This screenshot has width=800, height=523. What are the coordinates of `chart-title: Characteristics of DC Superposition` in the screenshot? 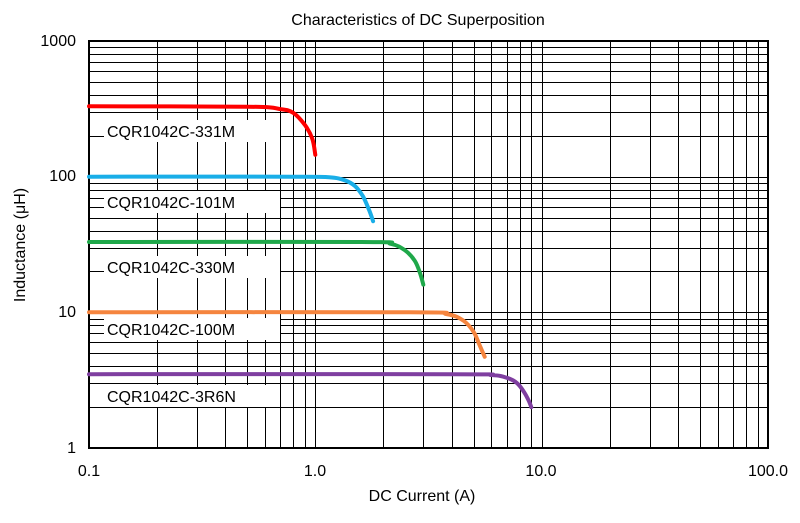 It's located at (417, 20).